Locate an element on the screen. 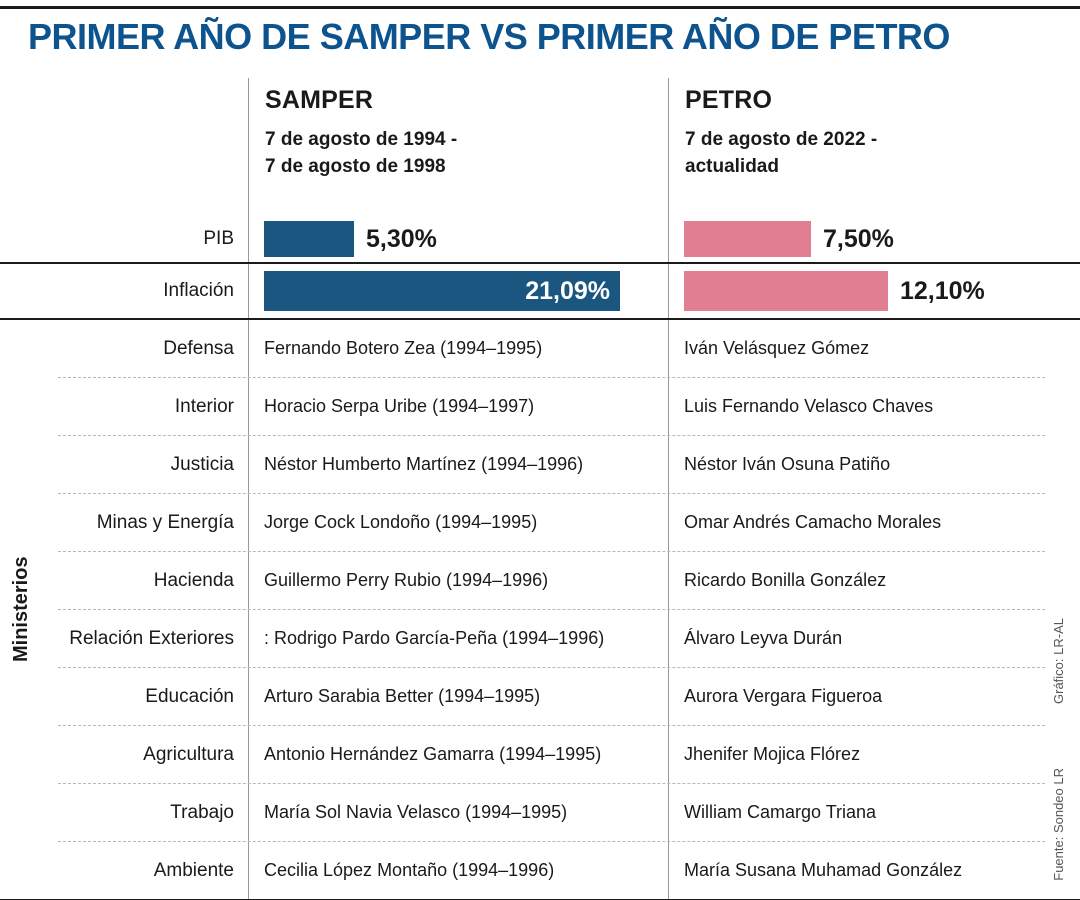 The height and width of the screenshot is (900, 1080). samper-minister: Guillermo Perry Rubio (1994–1996) is located at coordinates (458, 580).